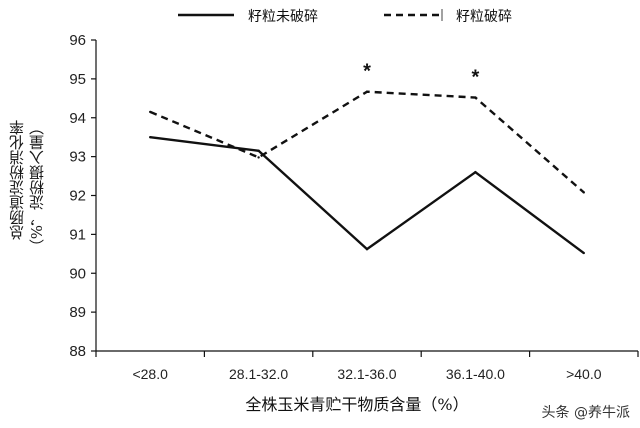  Describe the element at coordinates (77, 196) in the screenshot. I see `y-tick-label: 92` at that location.